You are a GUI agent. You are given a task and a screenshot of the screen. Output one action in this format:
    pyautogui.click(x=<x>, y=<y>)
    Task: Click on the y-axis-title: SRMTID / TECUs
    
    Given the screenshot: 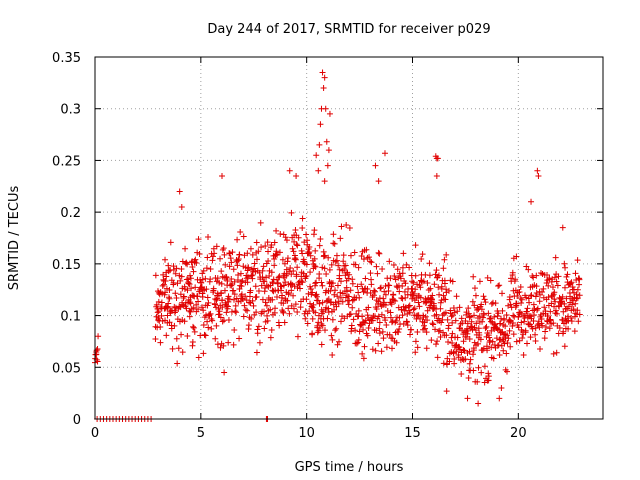 What is the action you would take?
    pyautogui.click(x=14, y=238)
    